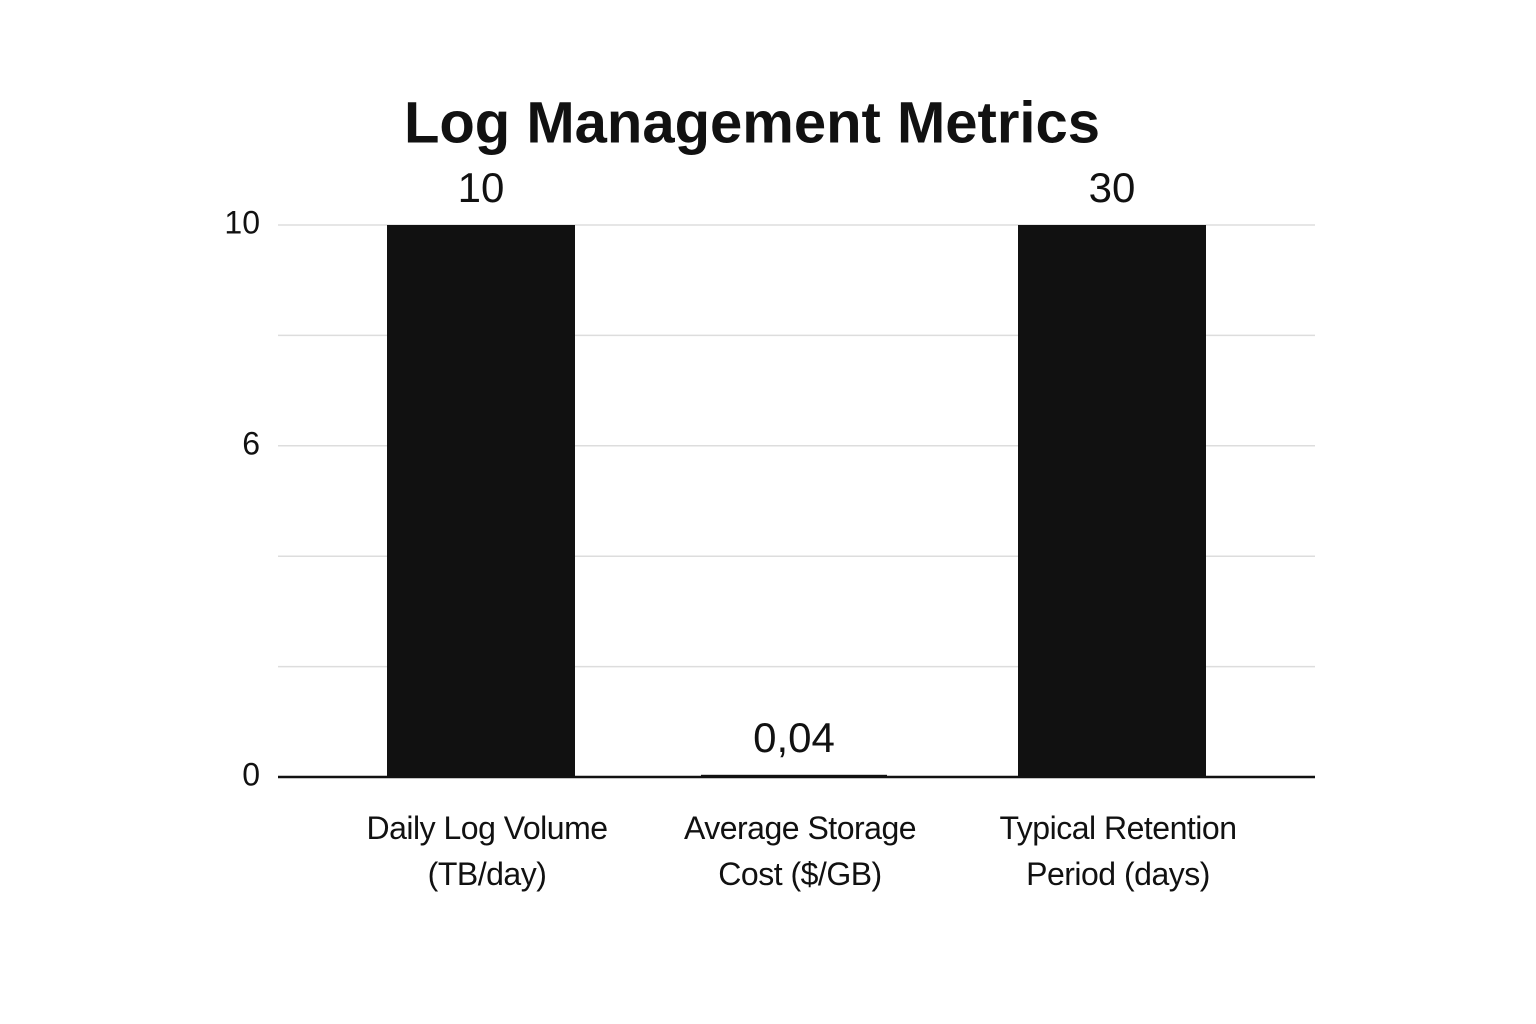  What do you see at coordinates (752, 122) in the screenshot?
I see `chart-title: Log Management Metrics` at bounding box center [752, 122].